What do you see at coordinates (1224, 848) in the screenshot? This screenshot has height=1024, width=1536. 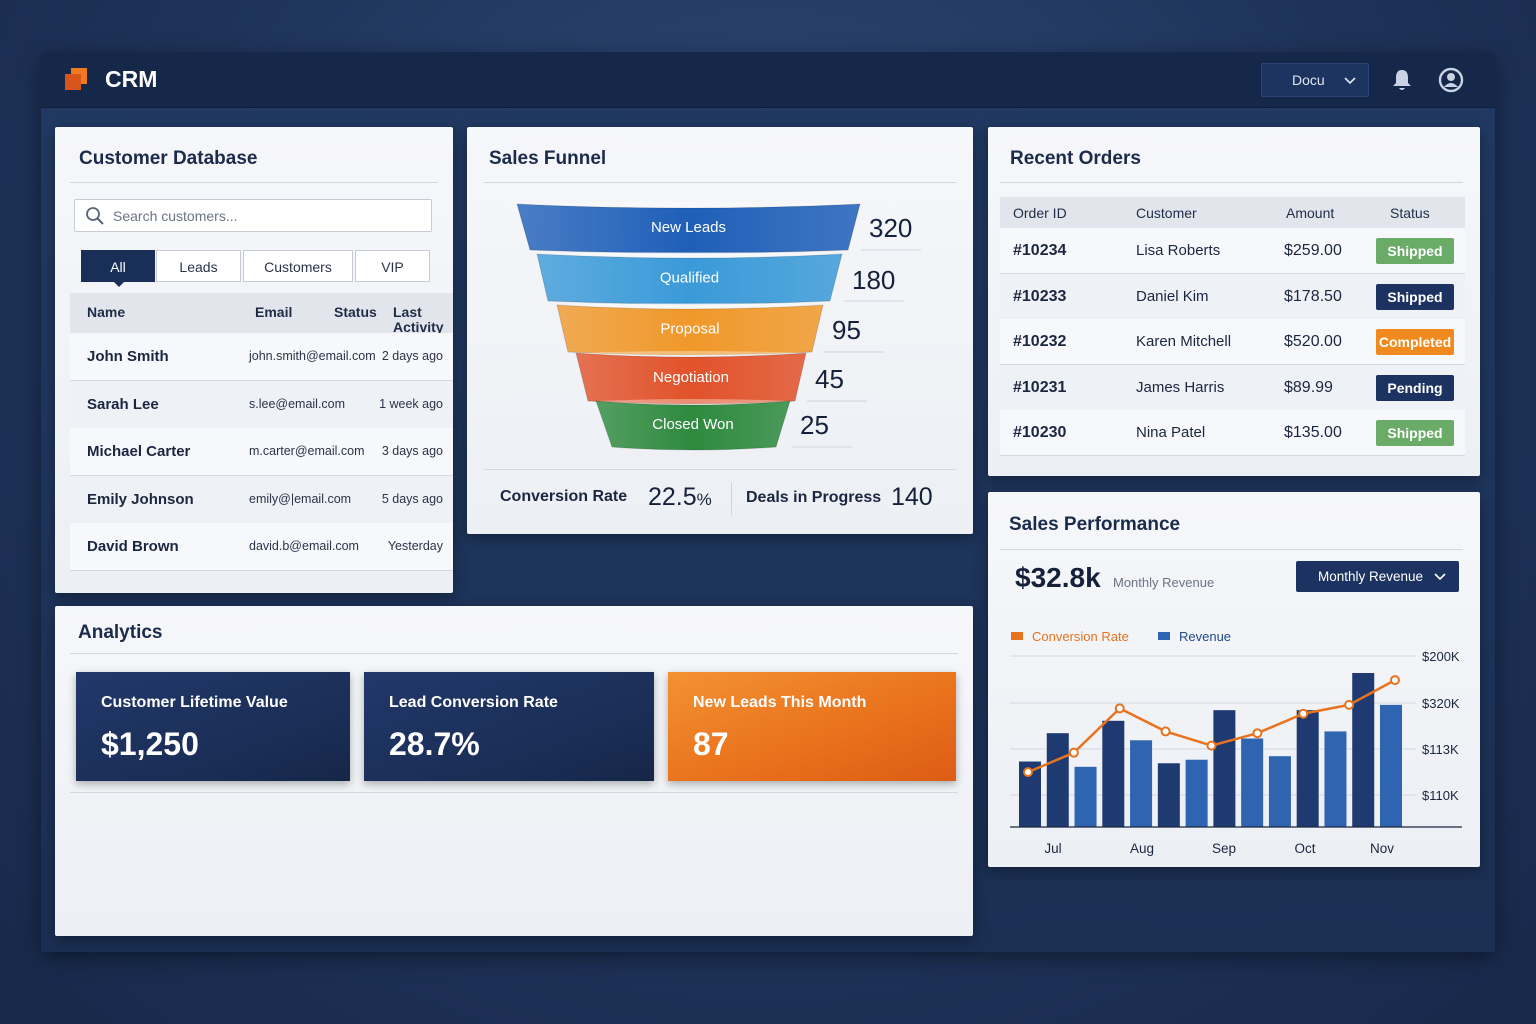 I see `x-axis-label: Sep` at bounding box center [1224, 848].